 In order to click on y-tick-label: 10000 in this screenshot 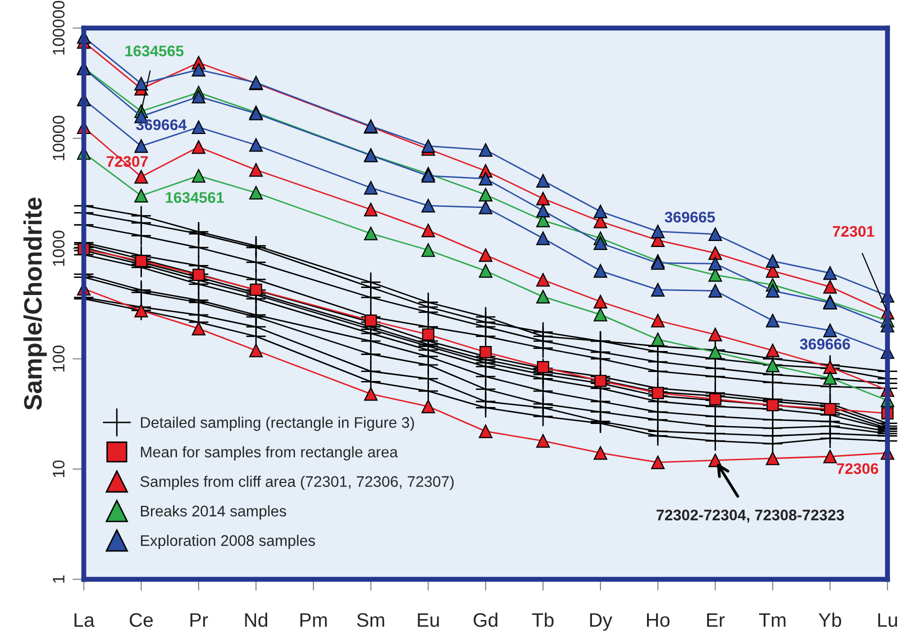, I will do `click(58, 138)`.